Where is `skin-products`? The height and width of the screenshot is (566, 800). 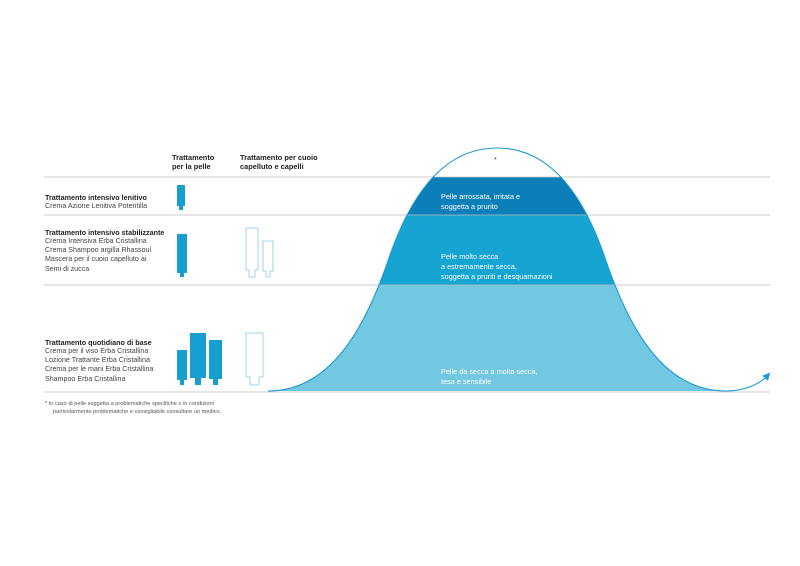 skin-products is located at coordinates (199, 285).